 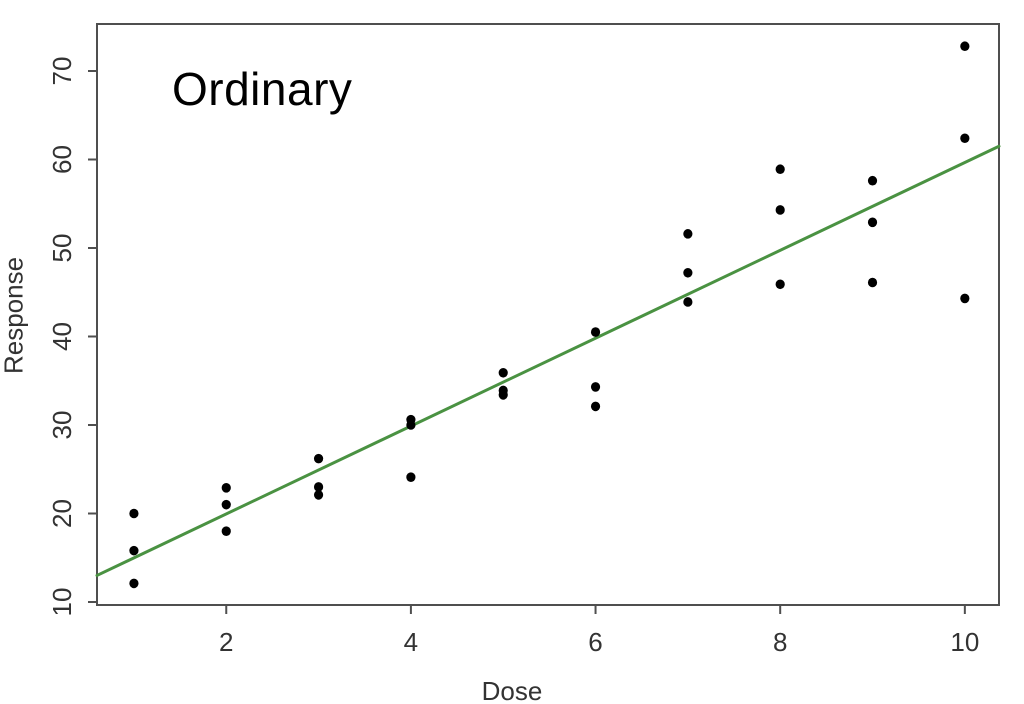 I want to click on y-axis-tick-label: 50, so click(x=62, y=248).